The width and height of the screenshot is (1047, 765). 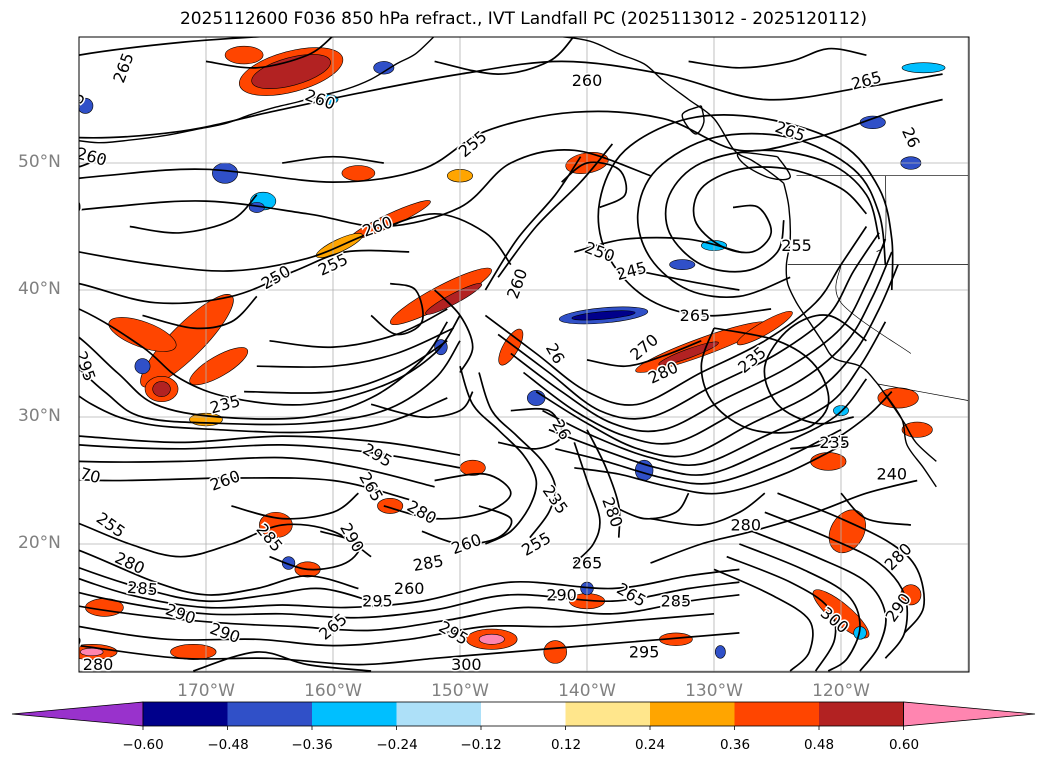 What do you see at coordinates (180, 614) in the screenshot?
I see `contour-label: 290` at bounding box center [180, 614].